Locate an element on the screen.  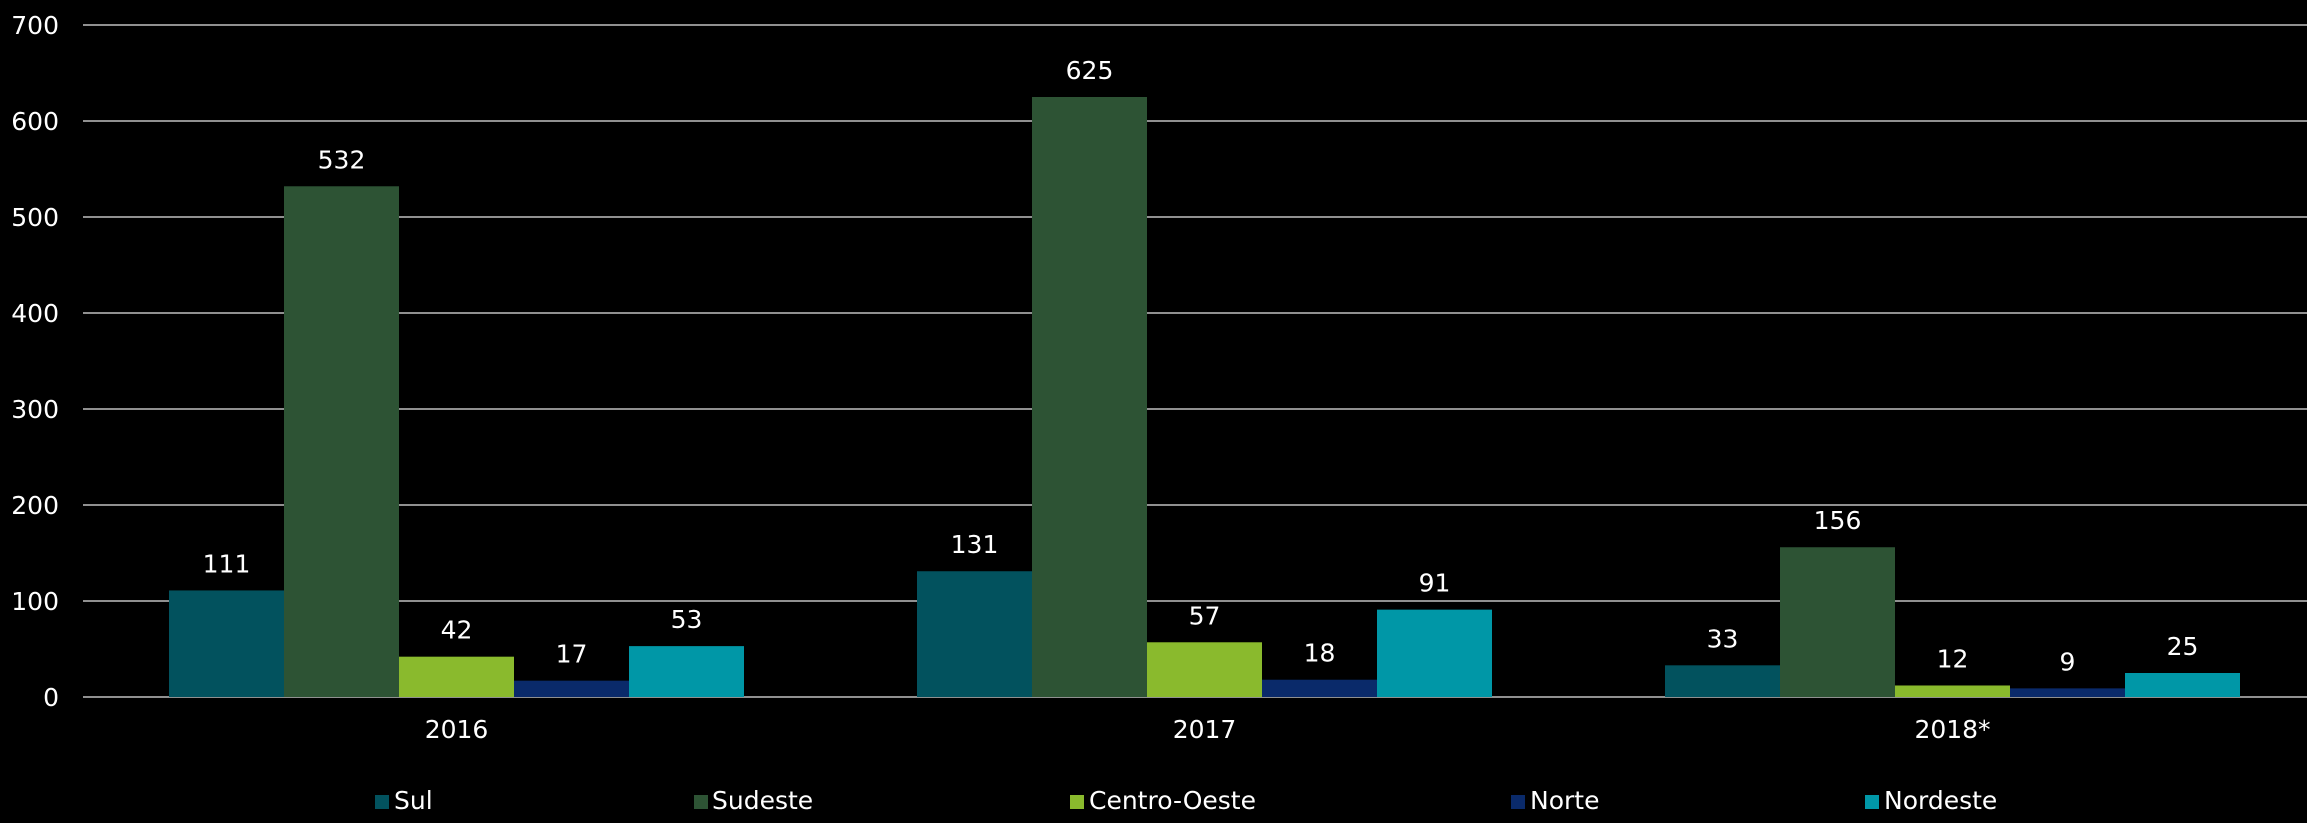
y-tick-label: 0 is located at coordinates (51, 697).